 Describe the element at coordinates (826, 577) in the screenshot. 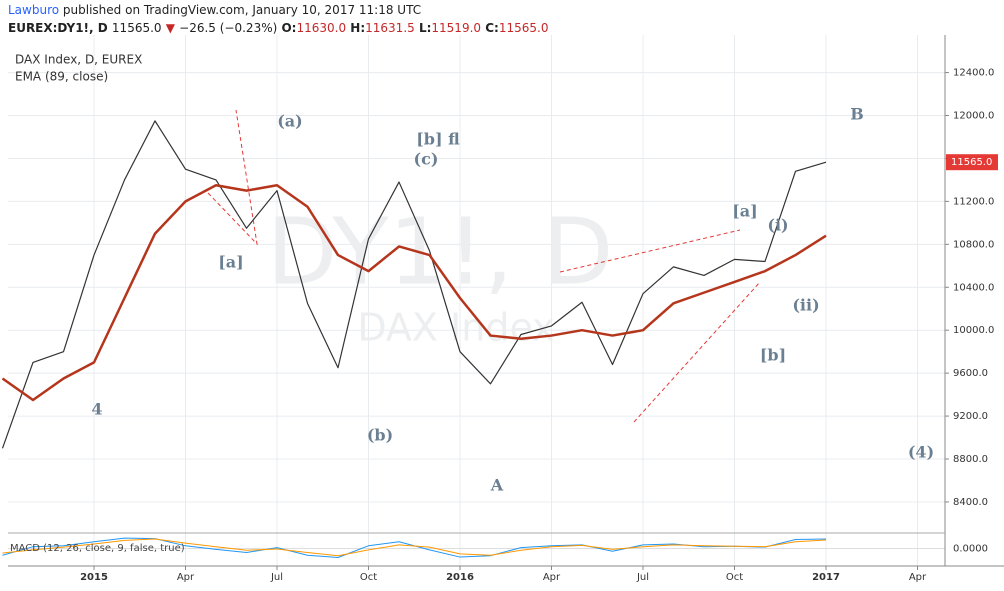

I see `x-tick-label: 2017` at that location.